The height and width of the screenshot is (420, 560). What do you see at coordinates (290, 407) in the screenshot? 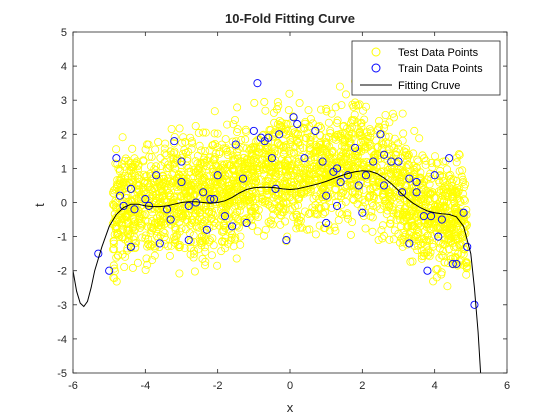
I see `x-axis-label: x` at bounding box center [290, 407].